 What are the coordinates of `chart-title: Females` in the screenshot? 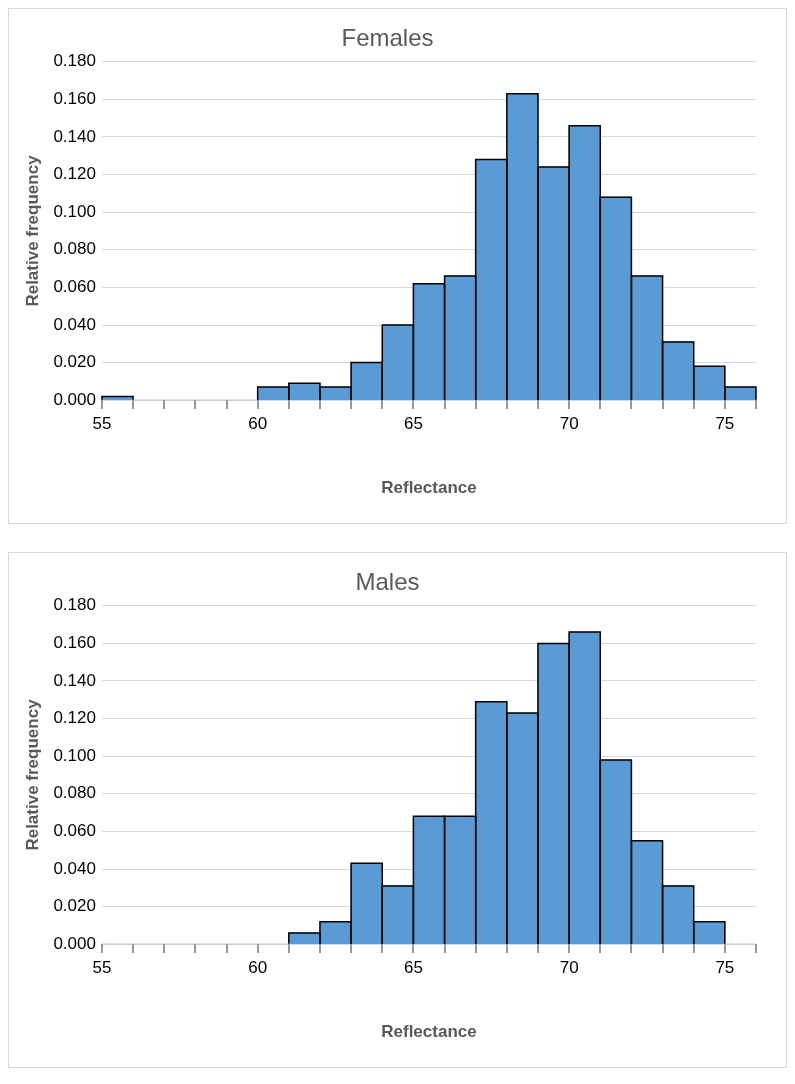 It's located at (387, 38).